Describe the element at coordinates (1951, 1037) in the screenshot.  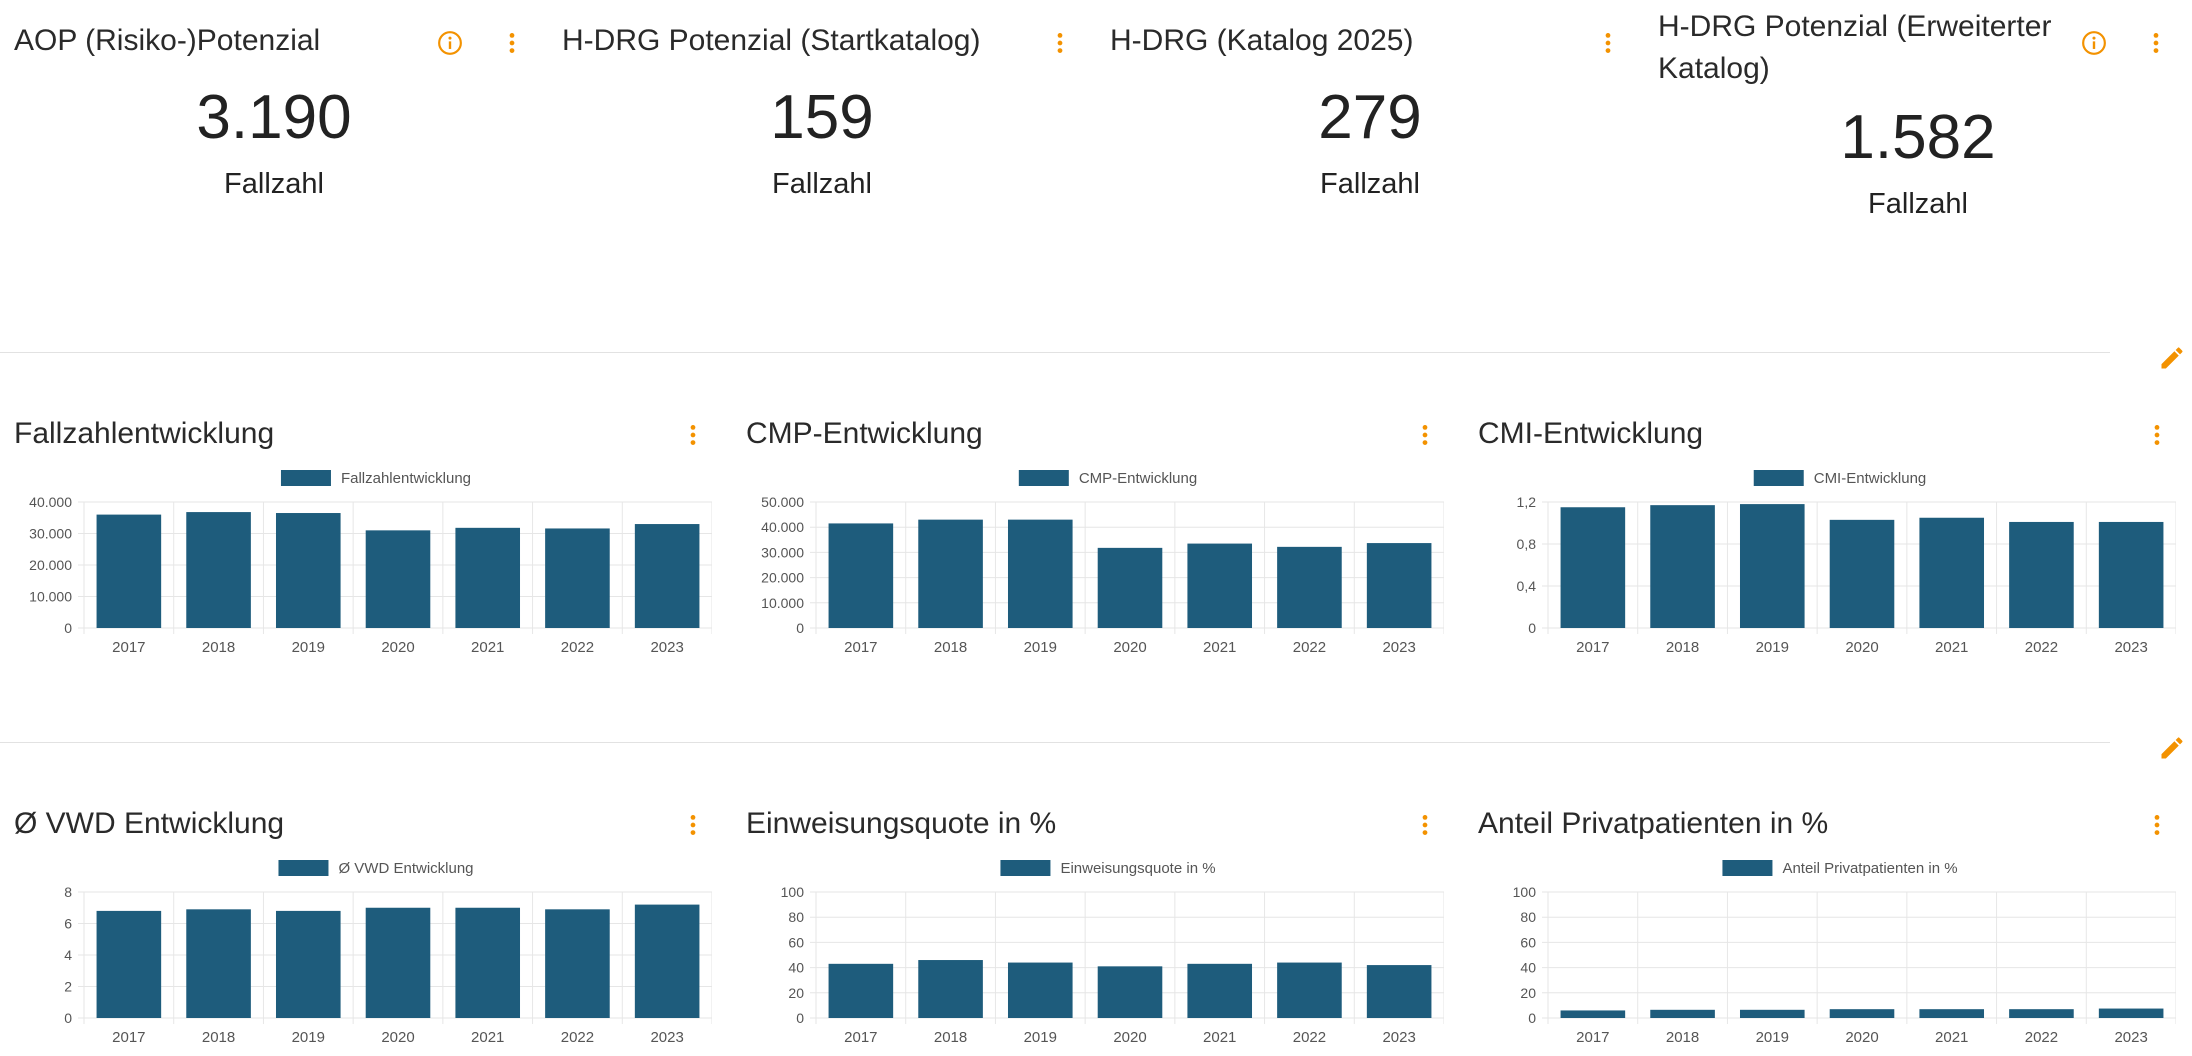
I see `x-tick-label: 2021` at that location.